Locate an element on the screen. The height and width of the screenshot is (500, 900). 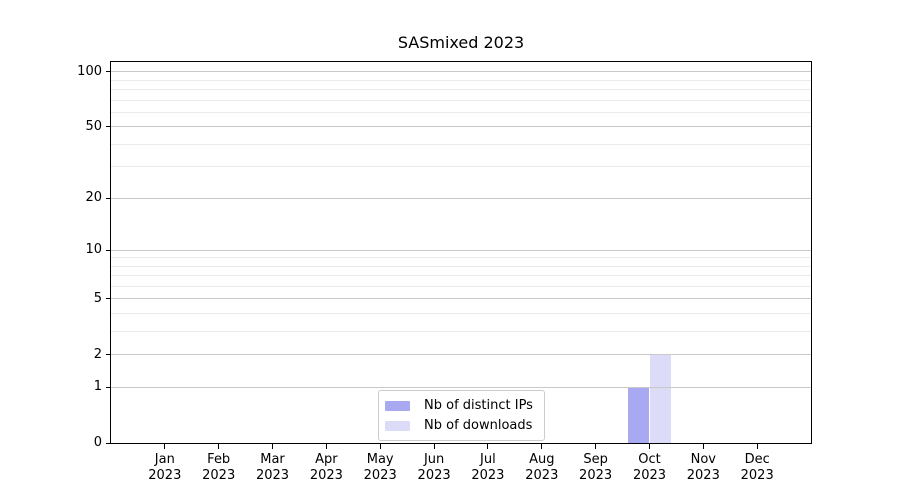
x-tick-label-month: May is located at coordinates (380, 459).